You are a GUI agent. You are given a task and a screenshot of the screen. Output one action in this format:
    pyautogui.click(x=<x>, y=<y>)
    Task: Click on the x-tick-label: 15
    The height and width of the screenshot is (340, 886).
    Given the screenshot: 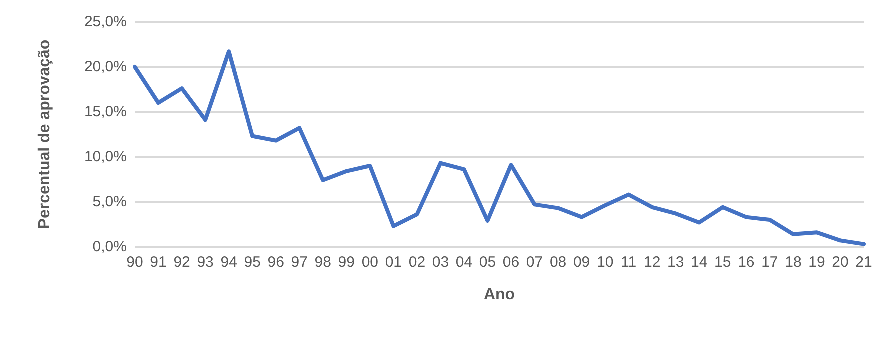 What is the action you would take?
    pyautogui.click(x=723, y=262)
    